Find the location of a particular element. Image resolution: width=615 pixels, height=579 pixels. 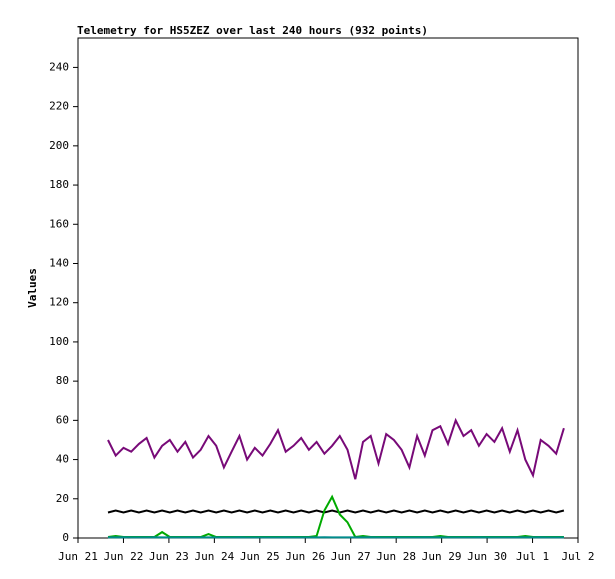

y-tick-label: 220 is located at coordinates (59, 106).